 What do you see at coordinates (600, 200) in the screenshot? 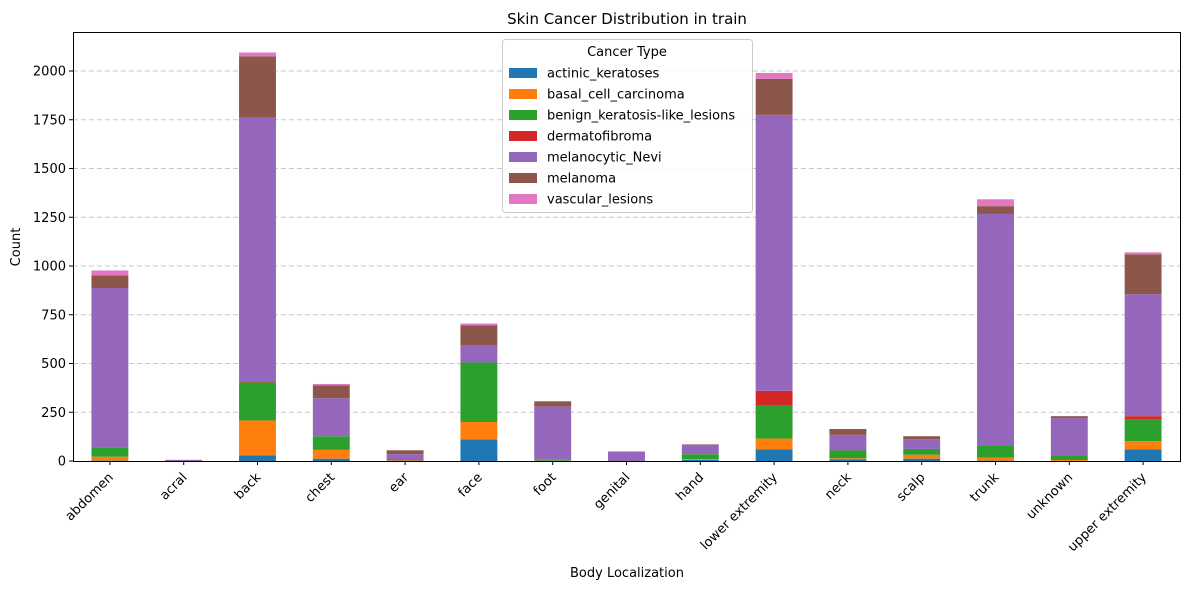
I see `legend-label: vascular_lesions` at bounding box center [600, 200].